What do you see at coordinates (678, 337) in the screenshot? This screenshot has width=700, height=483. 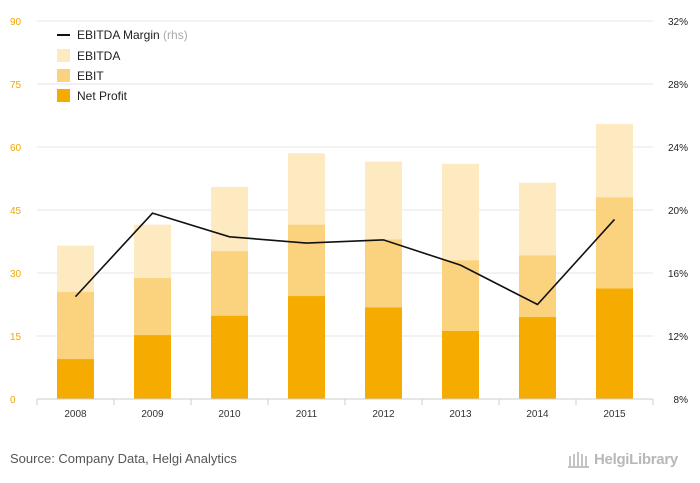 I see `y-right-tick-label: 12%` at bounding box center [678, 337].